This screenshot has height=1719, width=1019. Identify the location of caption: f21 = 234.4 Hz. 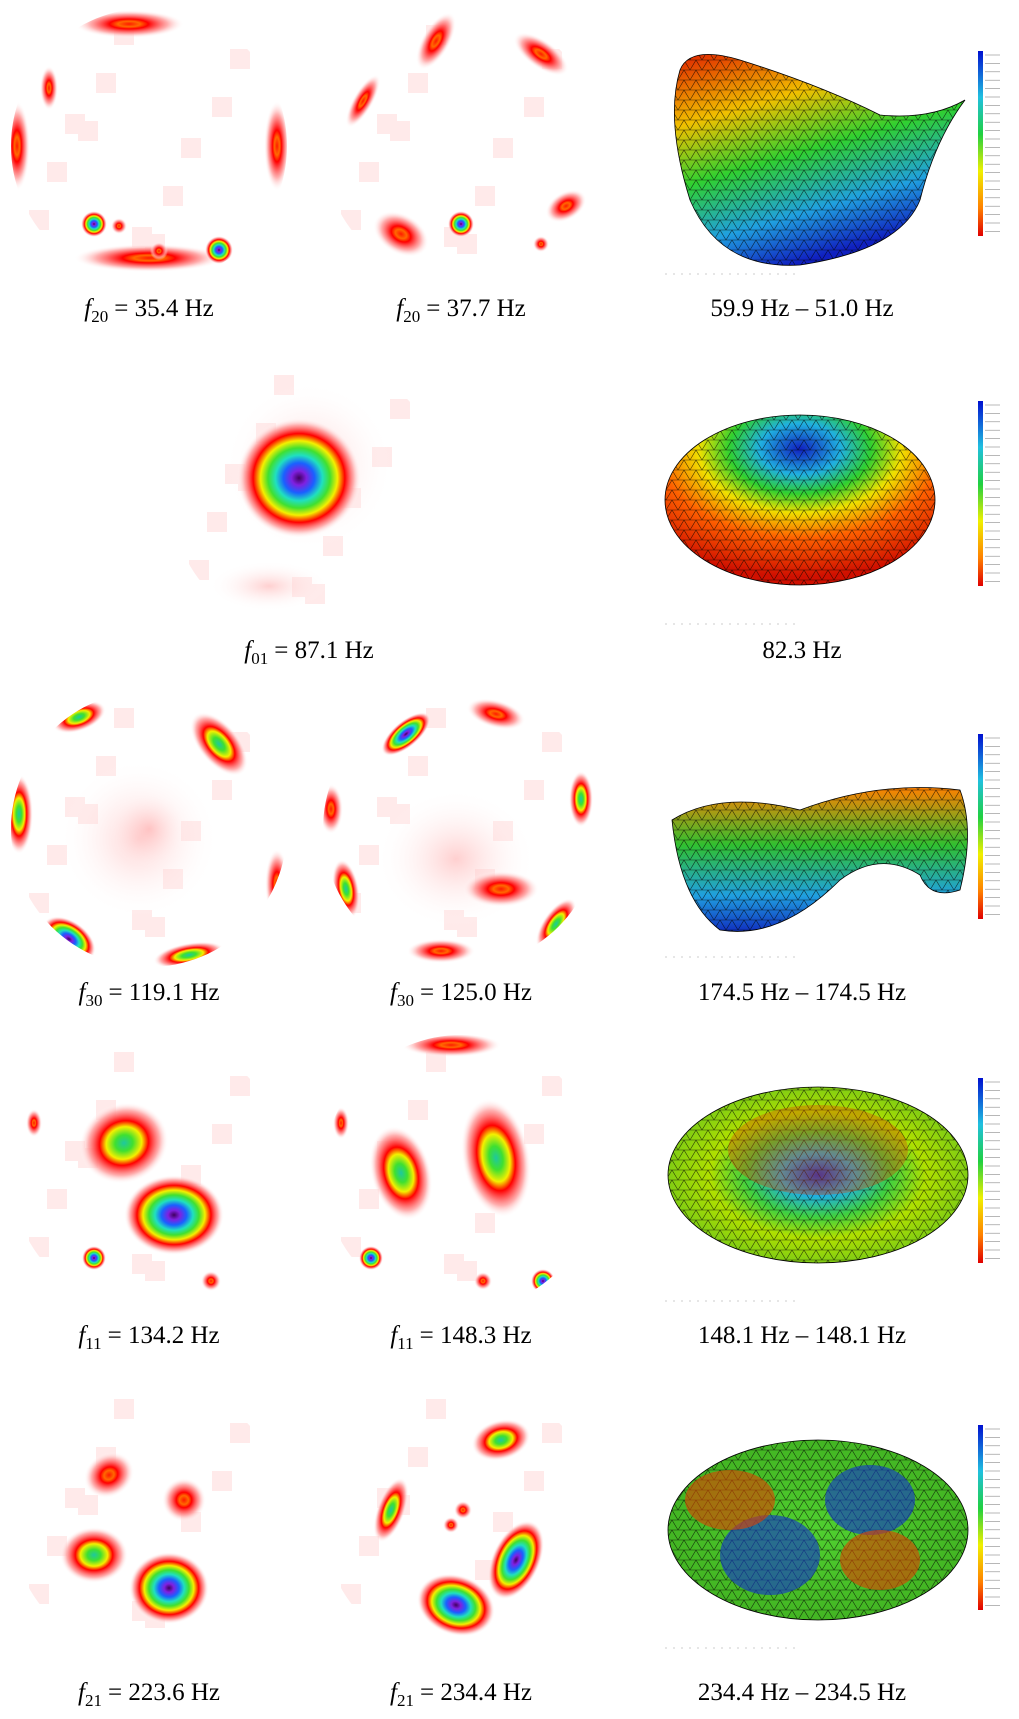
(461, 1694).